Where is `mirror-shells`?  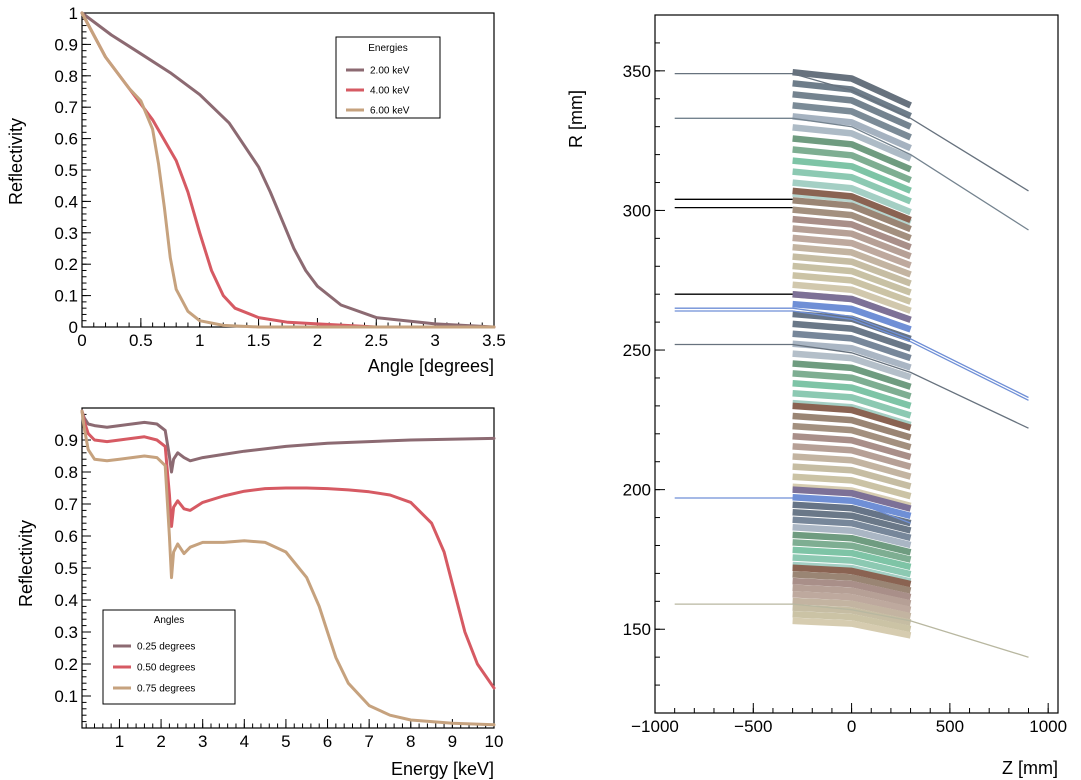 mirror-shells is located at coordinates (852, 353).